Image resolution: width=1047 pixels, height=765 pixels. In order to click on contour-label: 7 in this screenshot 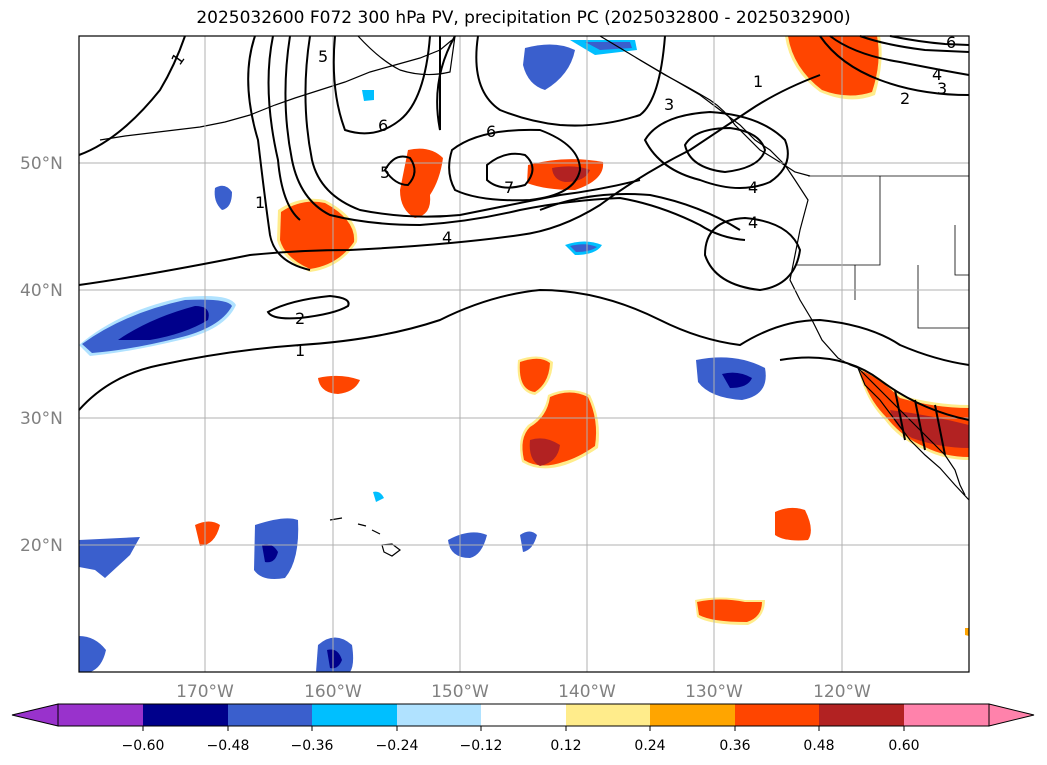, I will do `click(509, 187)`.